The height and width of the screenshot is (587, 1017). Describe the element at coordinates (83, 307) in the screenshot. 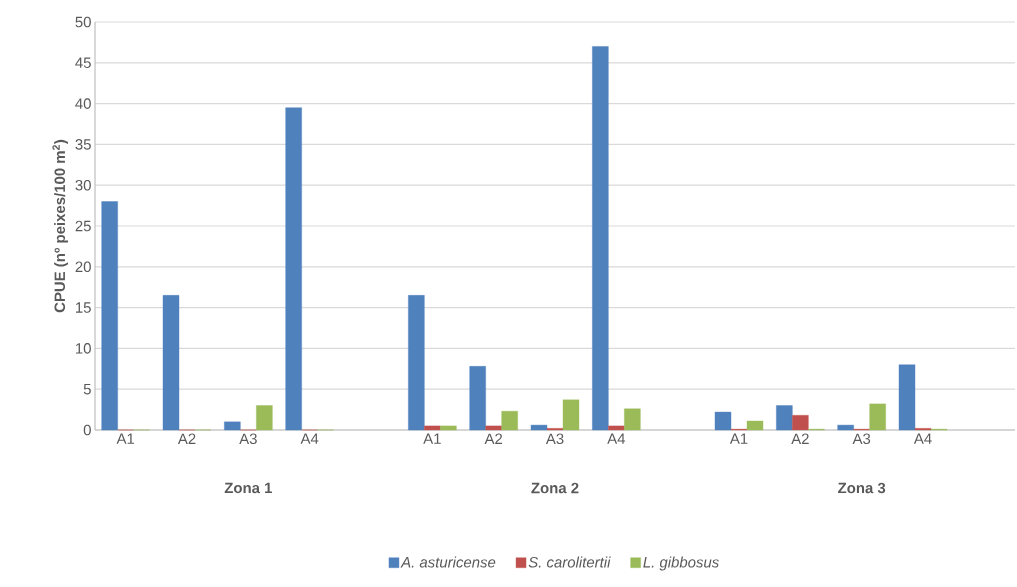

I see `y-tick-label: 15` at that location.